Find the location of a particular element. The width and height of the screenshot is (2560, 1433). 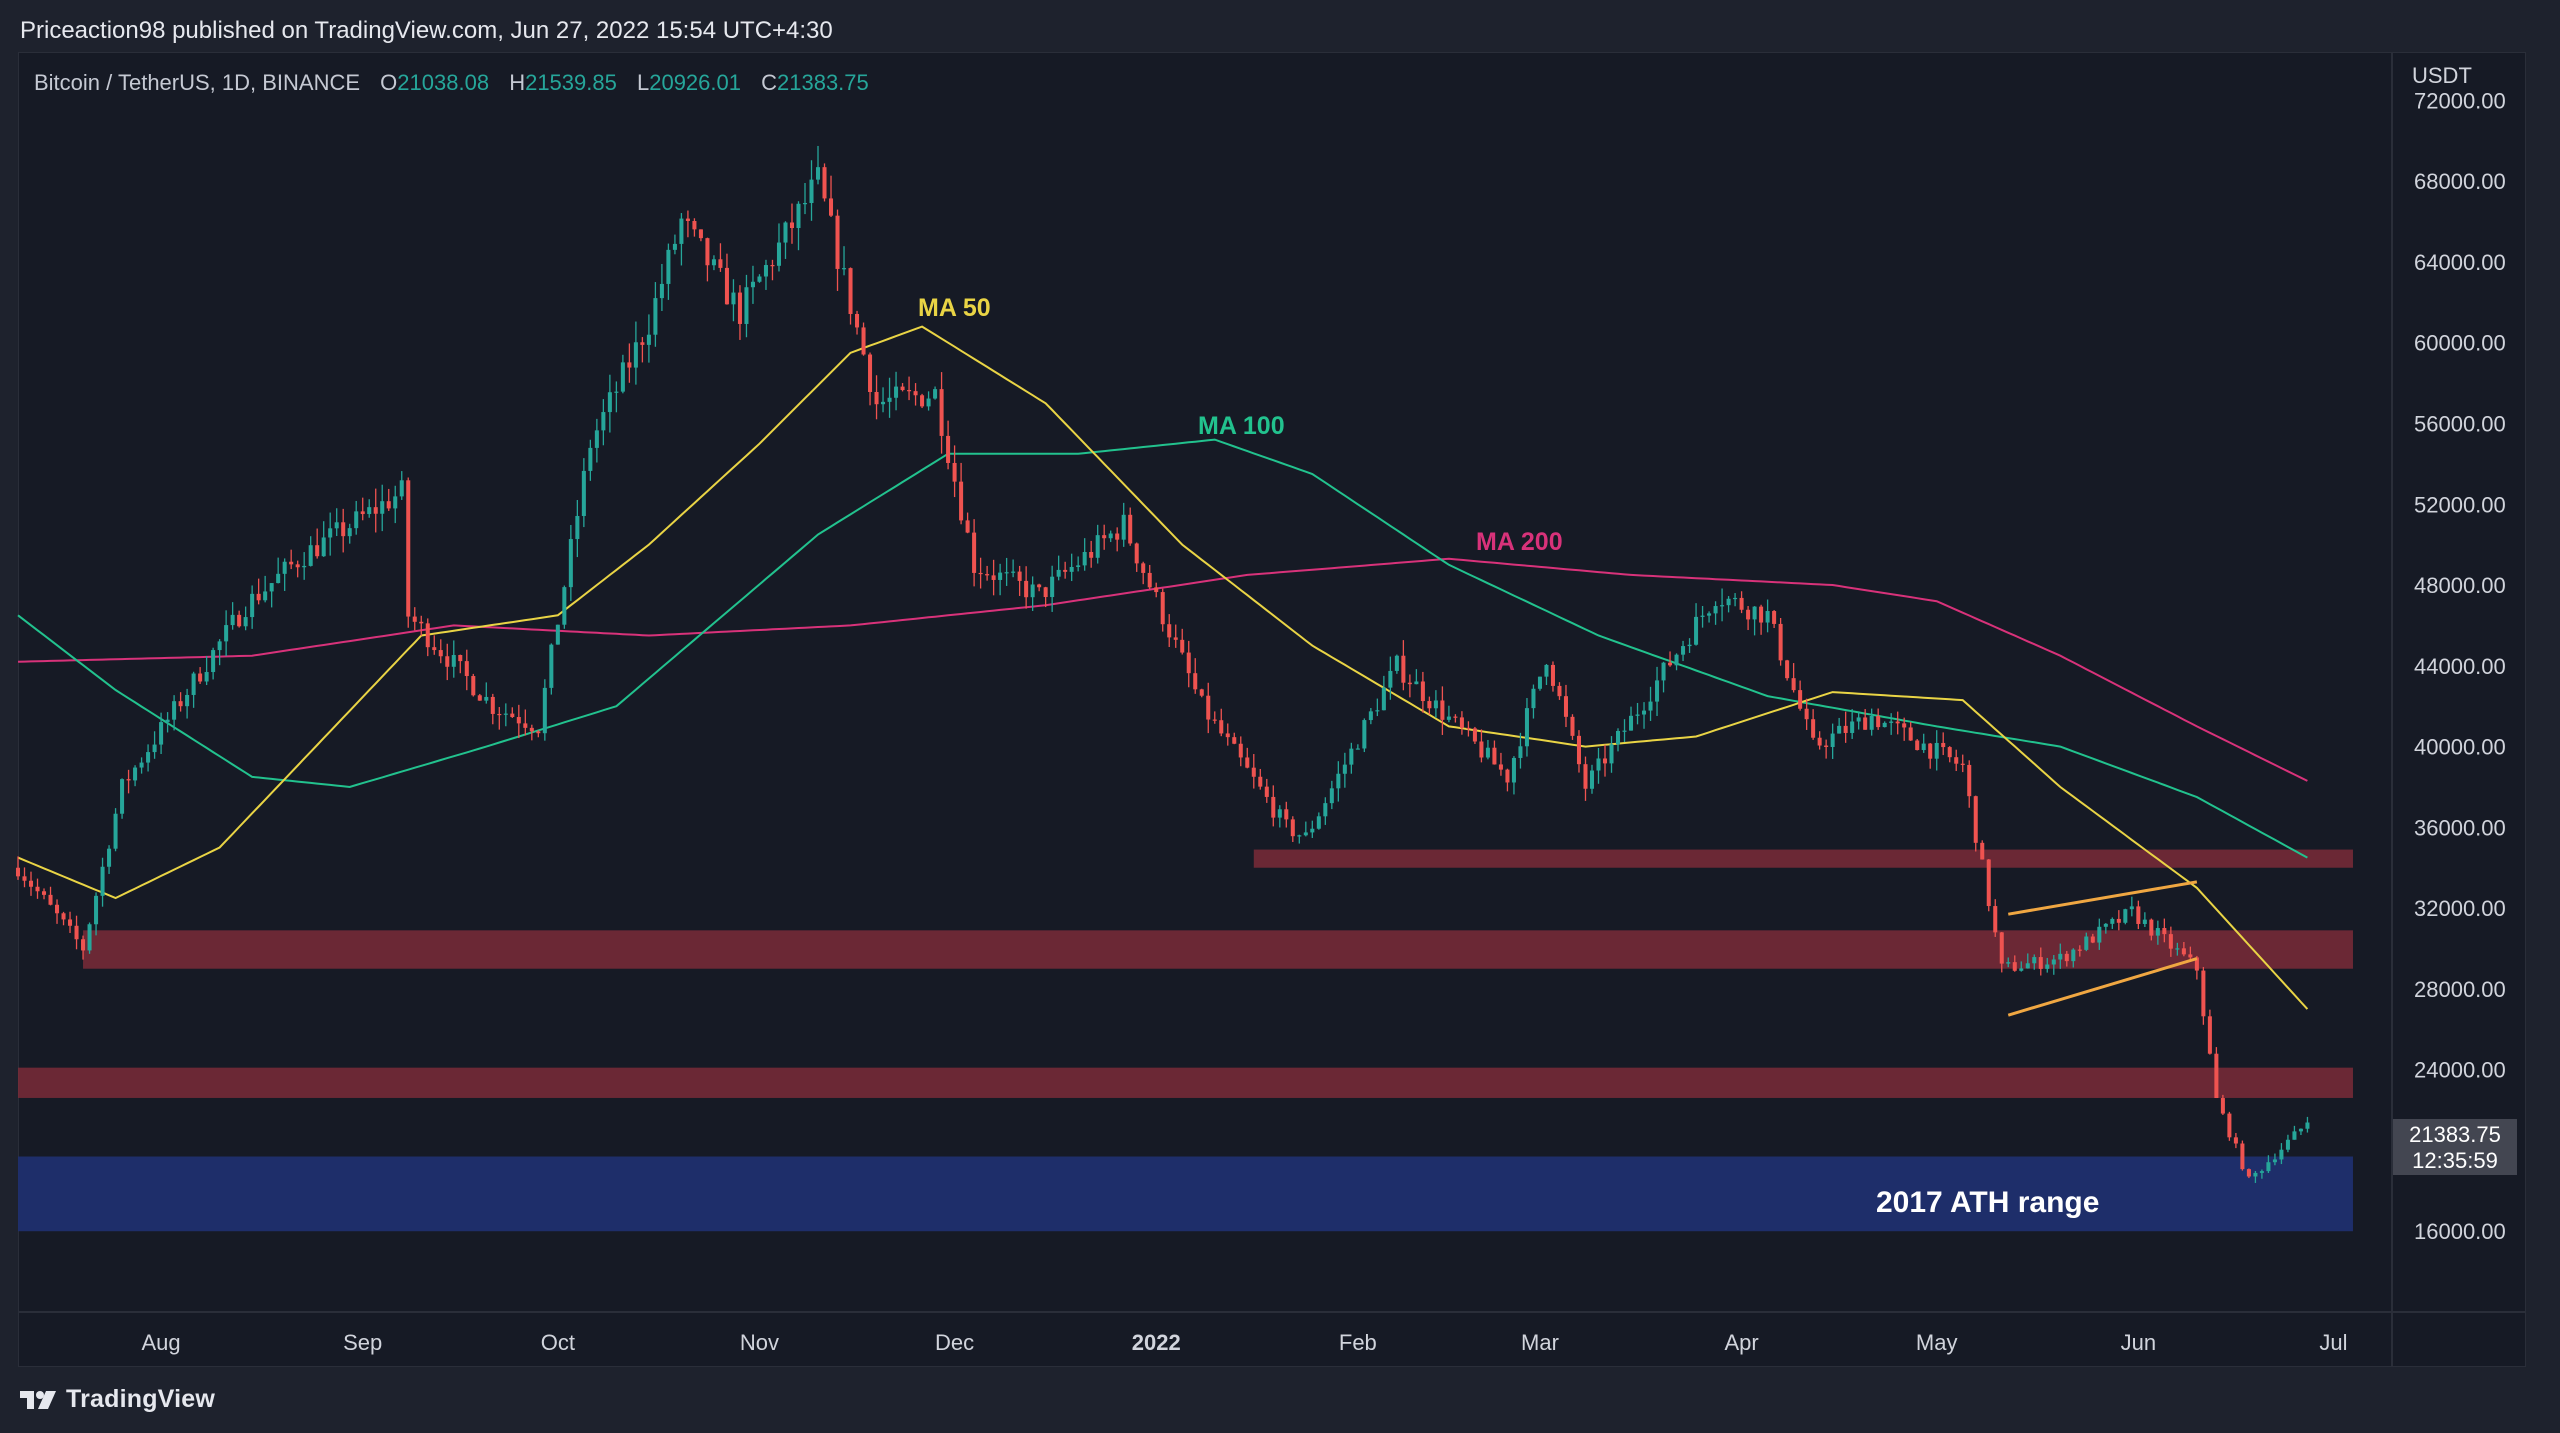

tradingview-logo-icon is located at coordinates (38, 1399).